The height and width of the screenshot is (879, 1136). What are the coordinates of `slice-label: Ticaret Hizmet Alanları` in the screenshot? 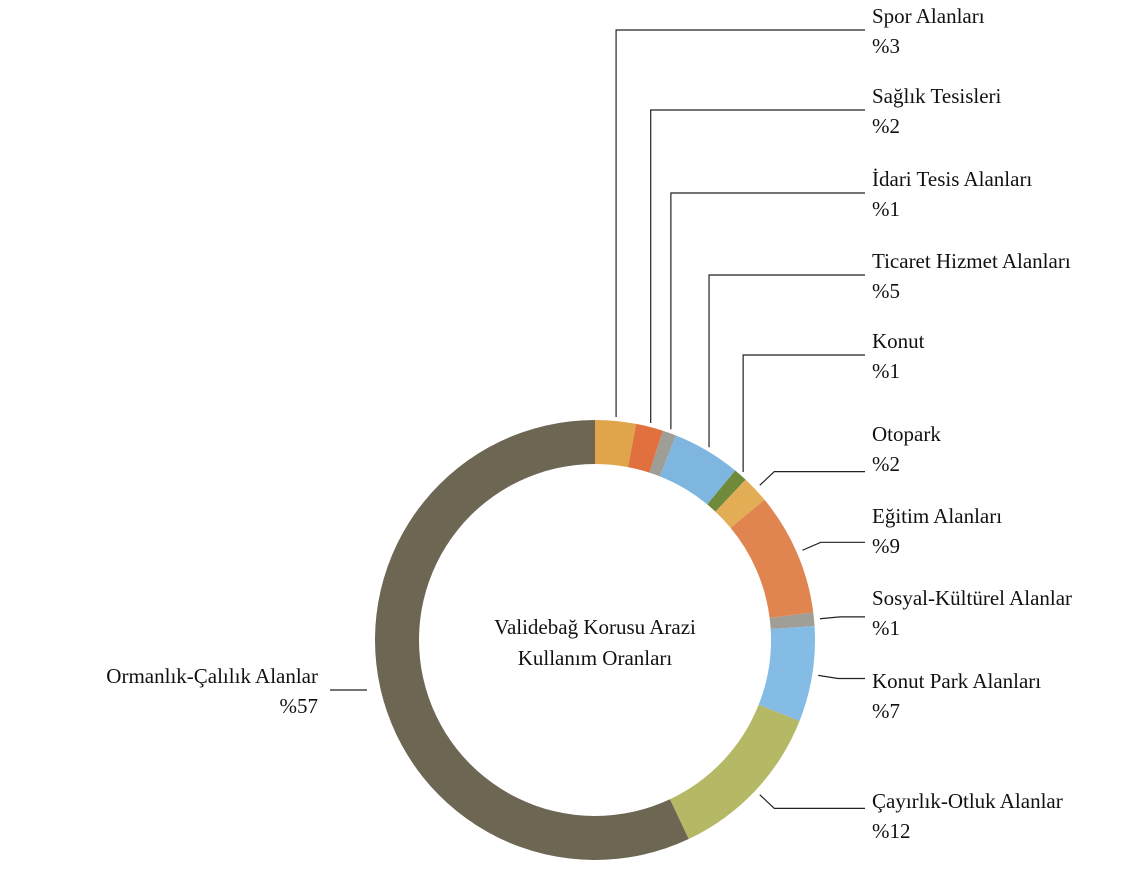 It's located at (971, 261).